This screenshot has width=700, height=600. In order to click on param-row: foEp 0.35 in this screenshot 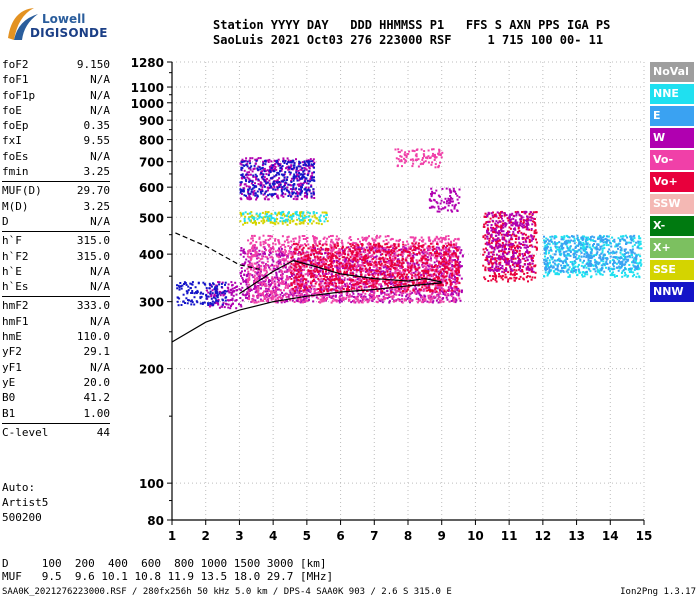, I will do `click(56, 126)`.